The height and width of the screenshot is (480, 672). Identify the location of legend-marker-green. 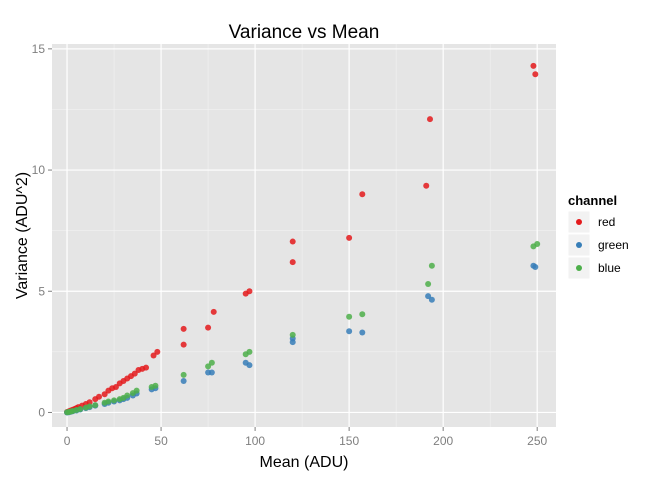
(579, 245).